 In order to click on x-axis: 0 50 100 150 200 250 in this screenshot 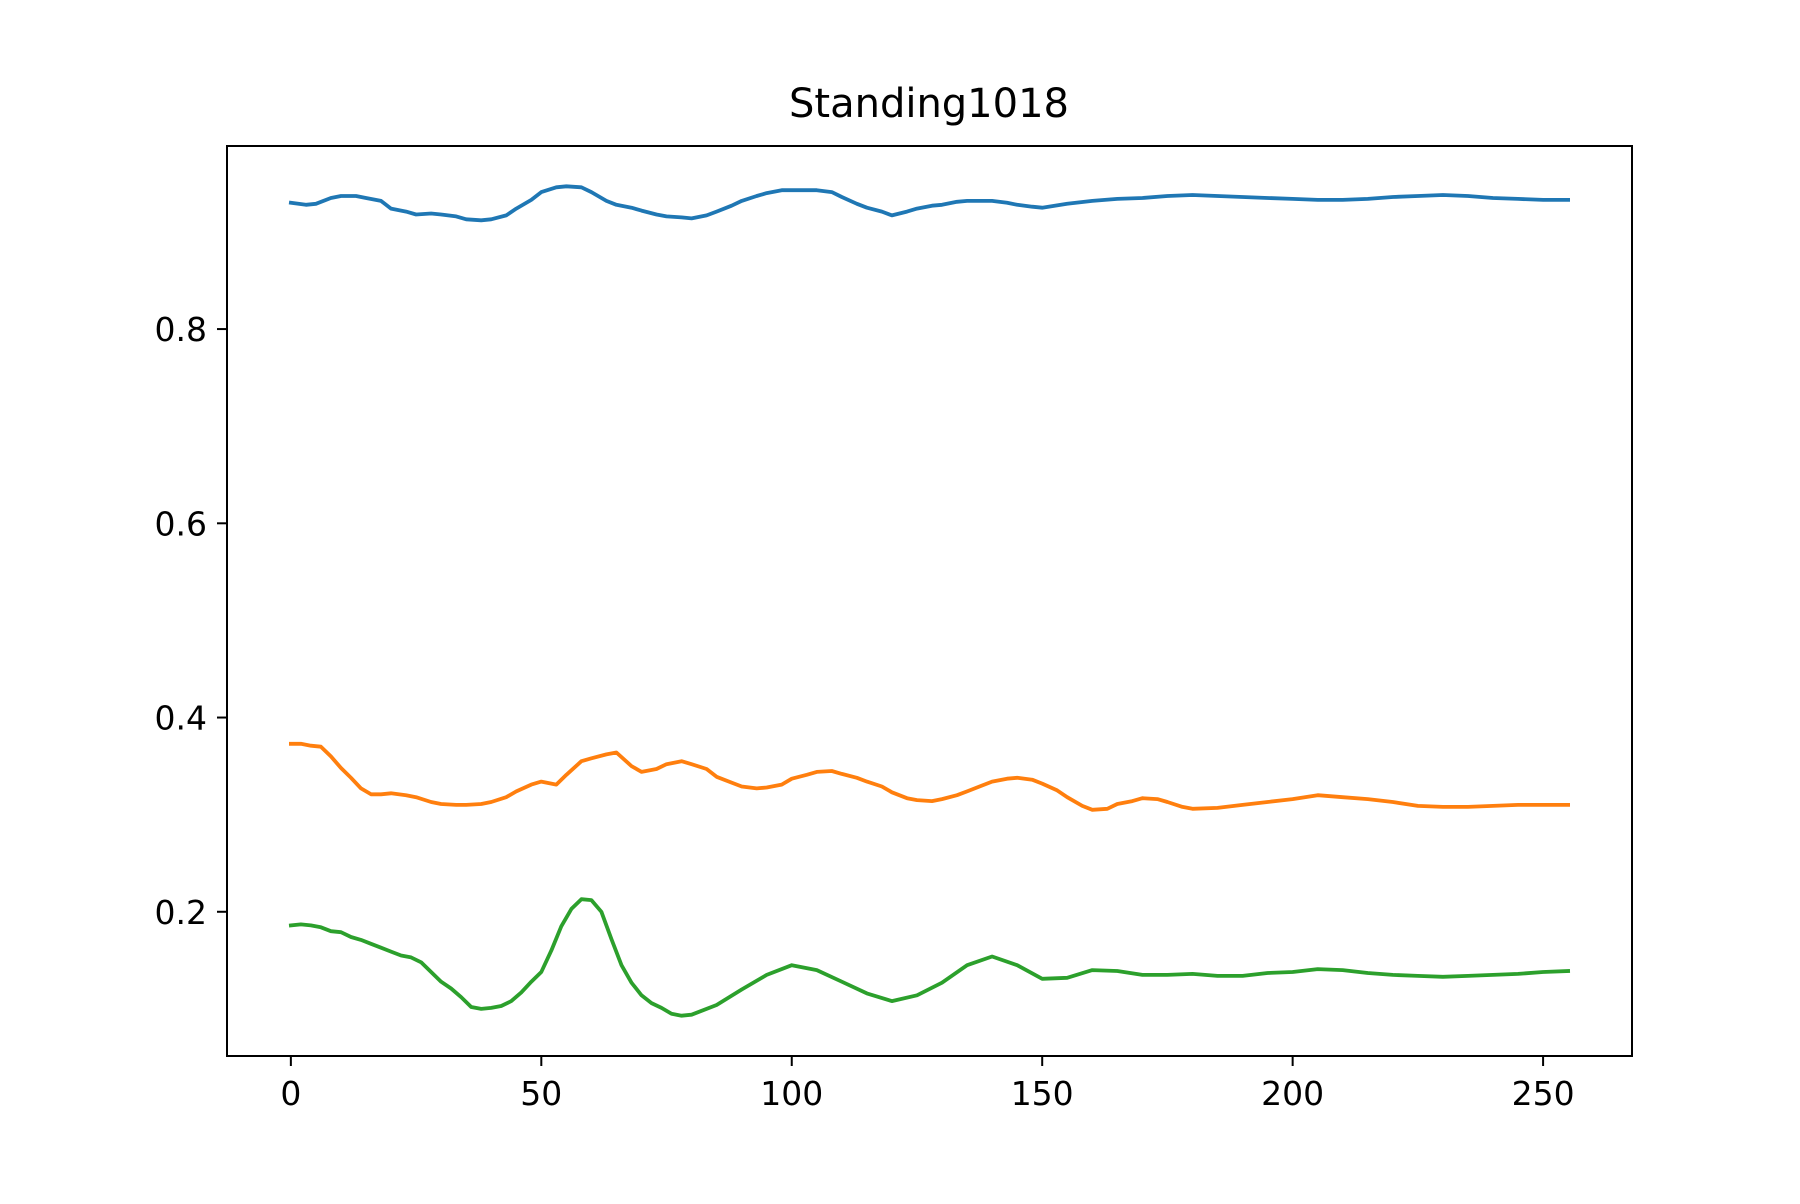, I will do `click(927, 1084)`.